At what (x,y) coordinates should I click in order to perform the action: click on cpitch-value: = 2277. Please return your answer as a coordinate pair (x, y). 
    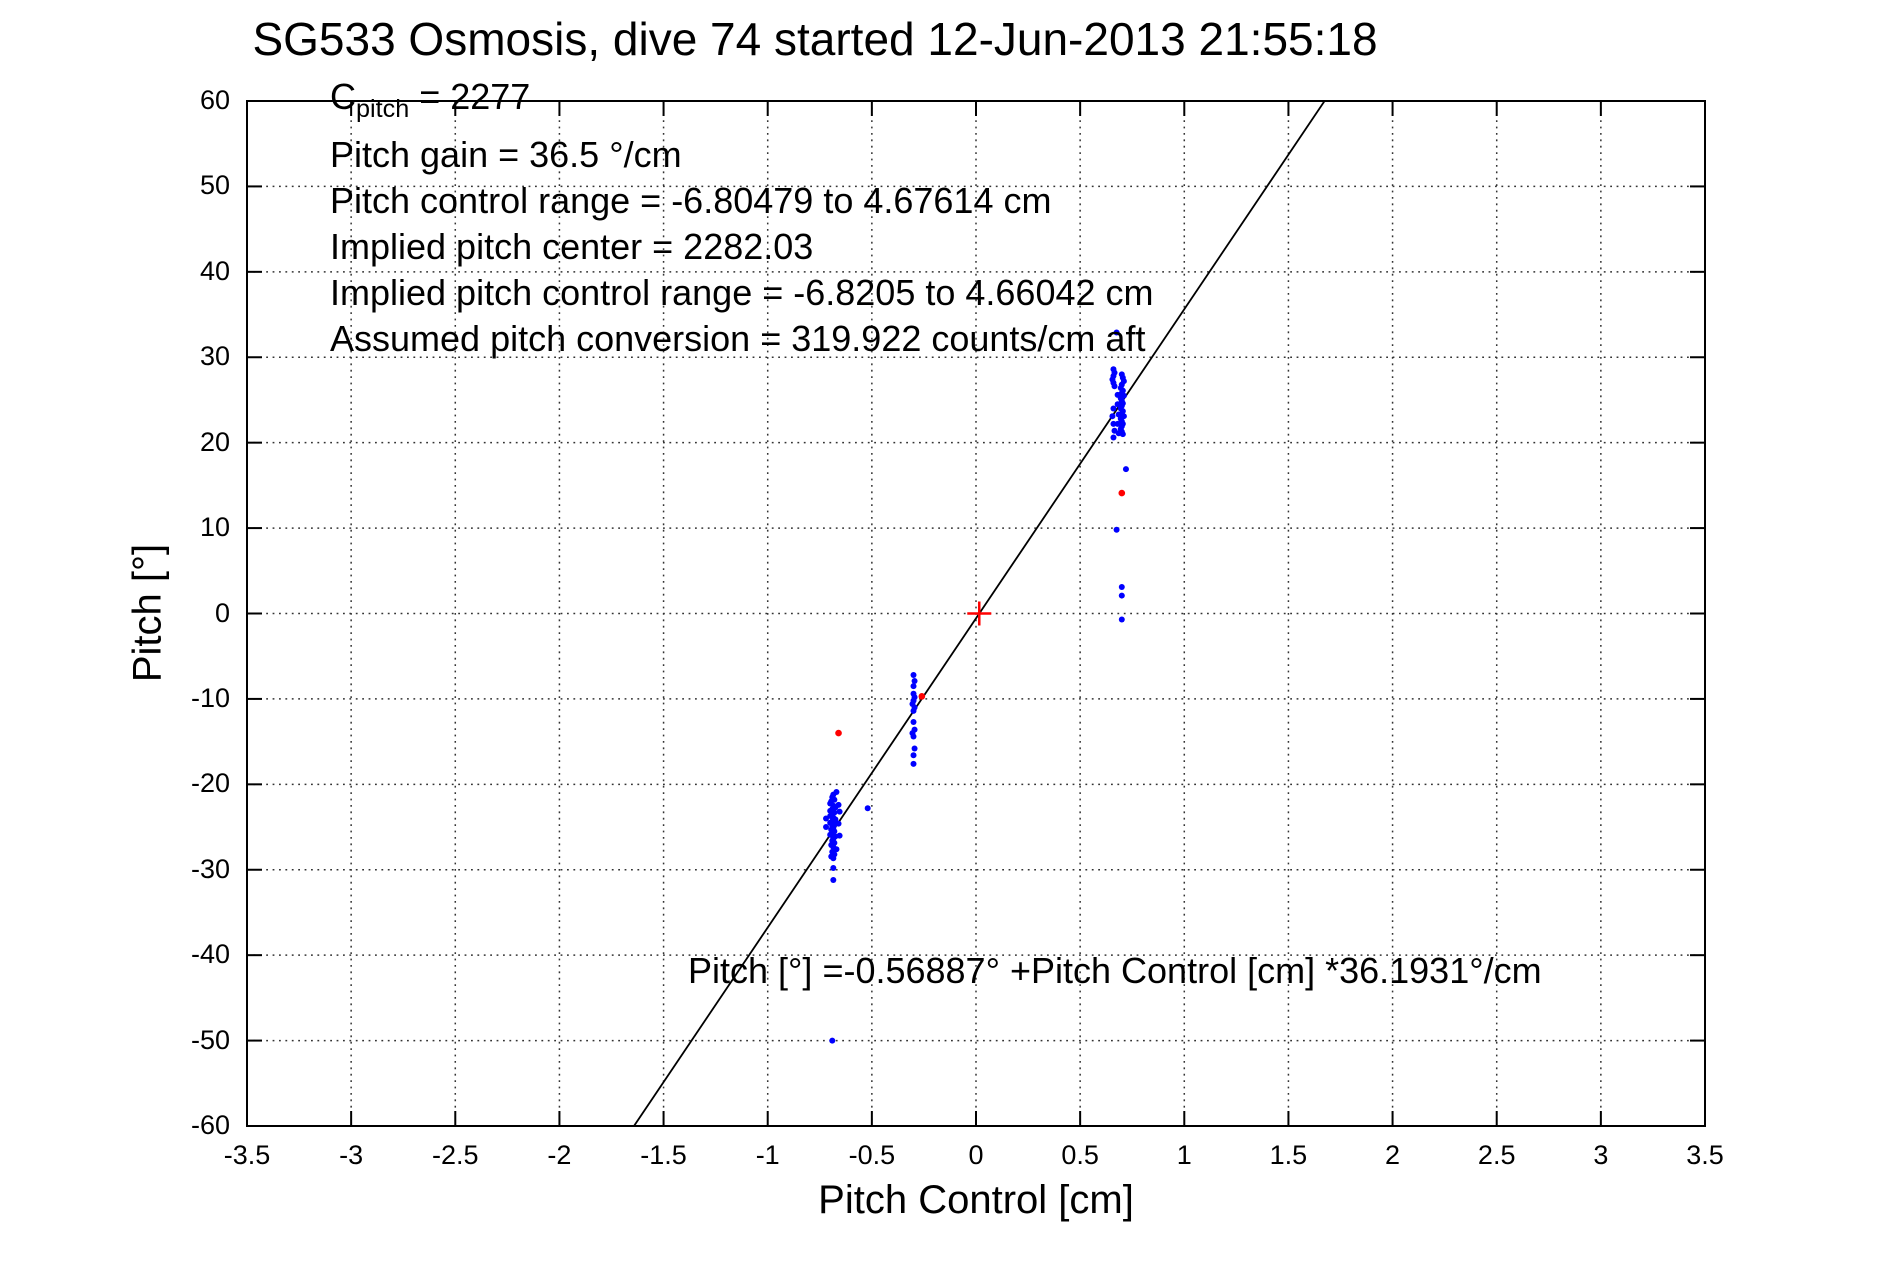
    Looking at the image, I should click on (470, 96).